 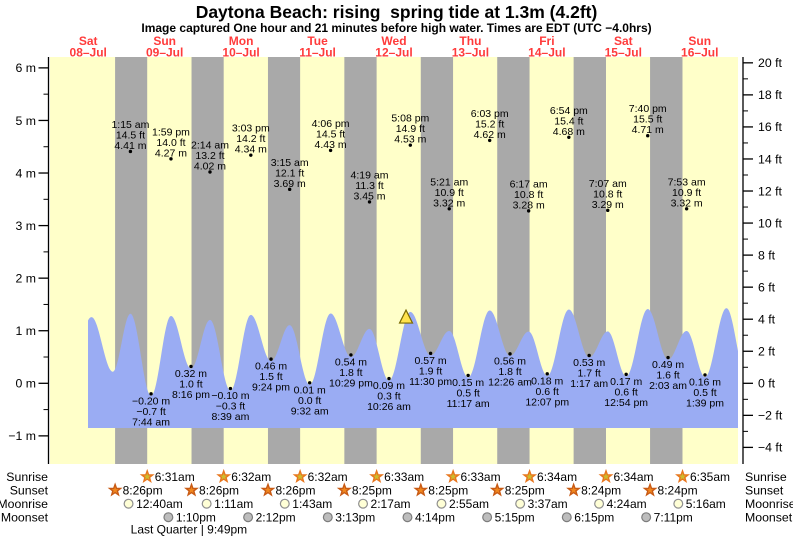 I want to click on moonset-time: 5:15pm, so click(x=515, y=518).